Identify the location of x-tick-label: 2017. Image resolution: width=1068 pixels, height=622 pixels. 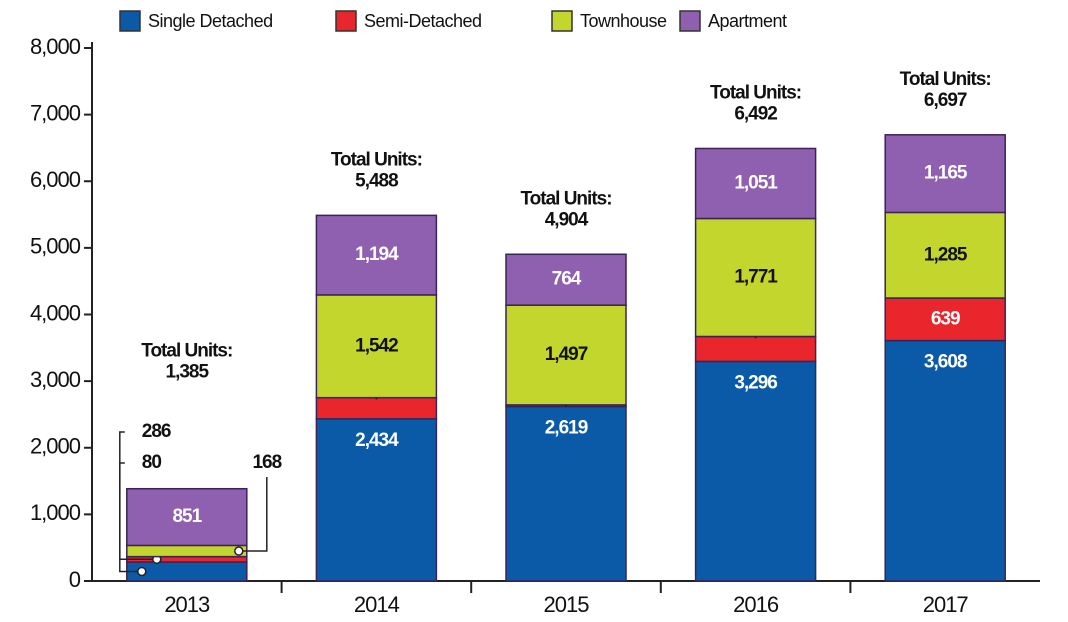
(946, 604).